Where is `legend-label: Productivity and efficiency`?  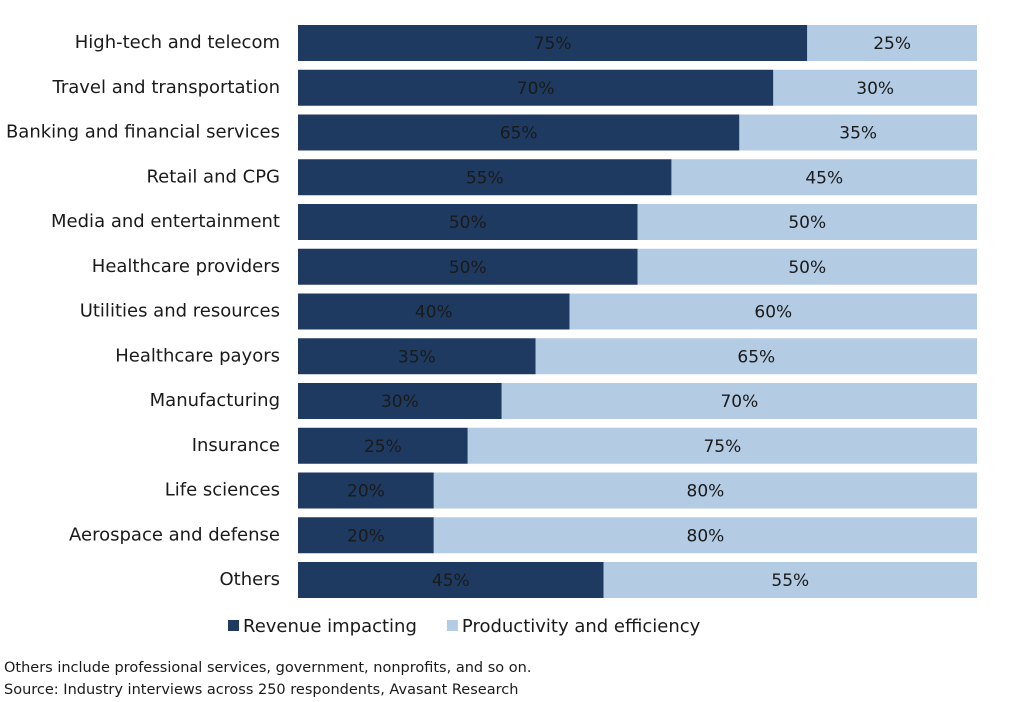 legend-label: Productivity and efficiency is located at coordinates (581, 626).